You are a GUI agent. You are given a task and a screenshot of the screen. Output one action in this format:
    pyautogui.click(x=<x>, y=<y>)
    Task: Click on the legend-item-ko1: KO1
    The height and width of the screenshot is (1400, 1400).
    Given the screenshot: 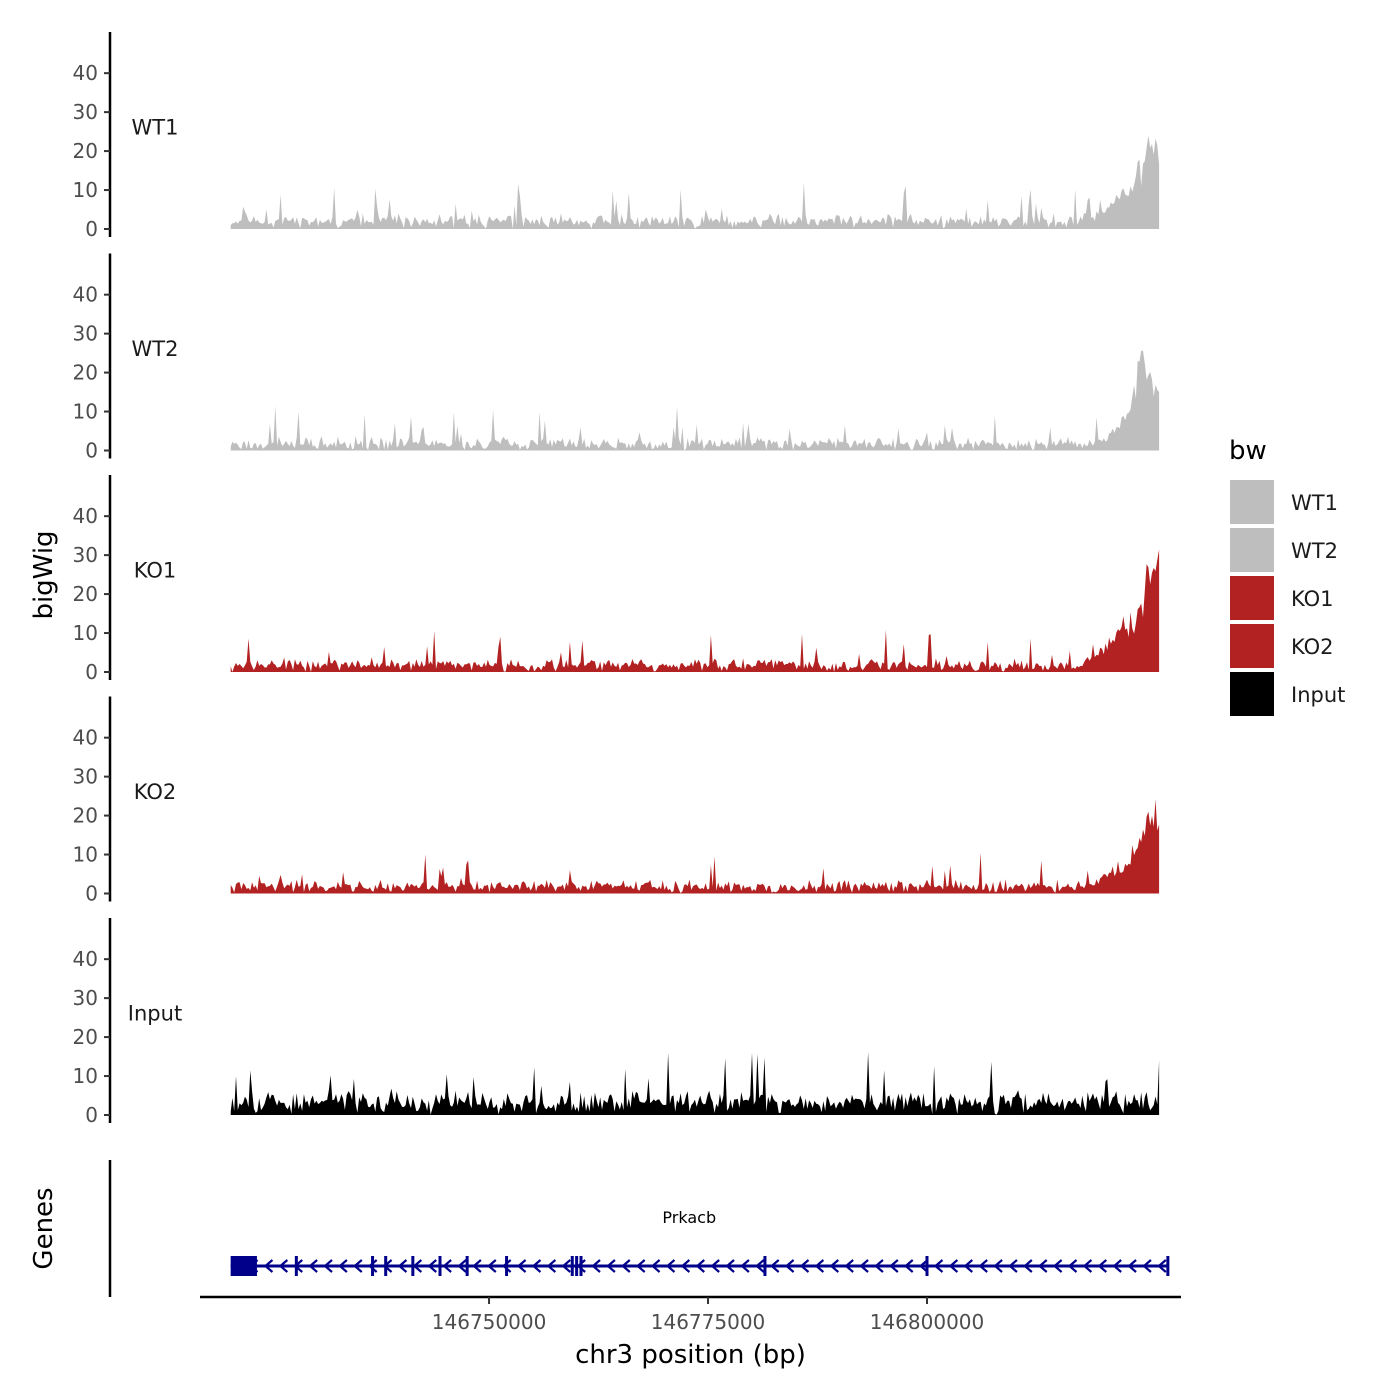 What is the action you would take?
    pyautogui.click(x=1282, y=598)
    